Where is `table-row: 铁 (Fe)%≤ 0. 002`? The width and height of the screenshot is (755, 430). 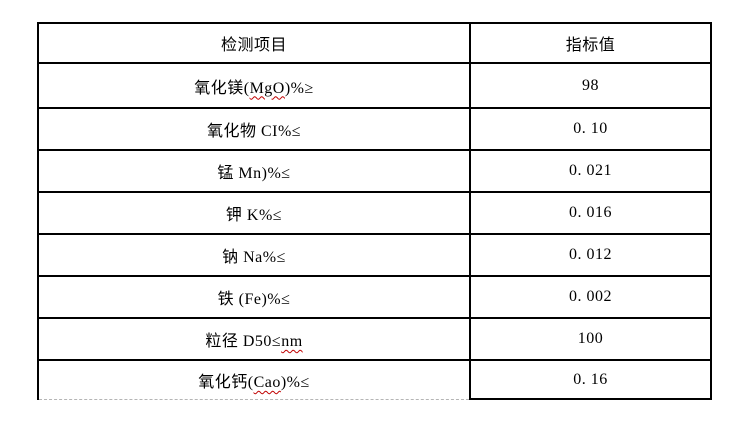 table-row: 铁 (Fe)%≤ 0. 002 is located at coordinates (374, 297).